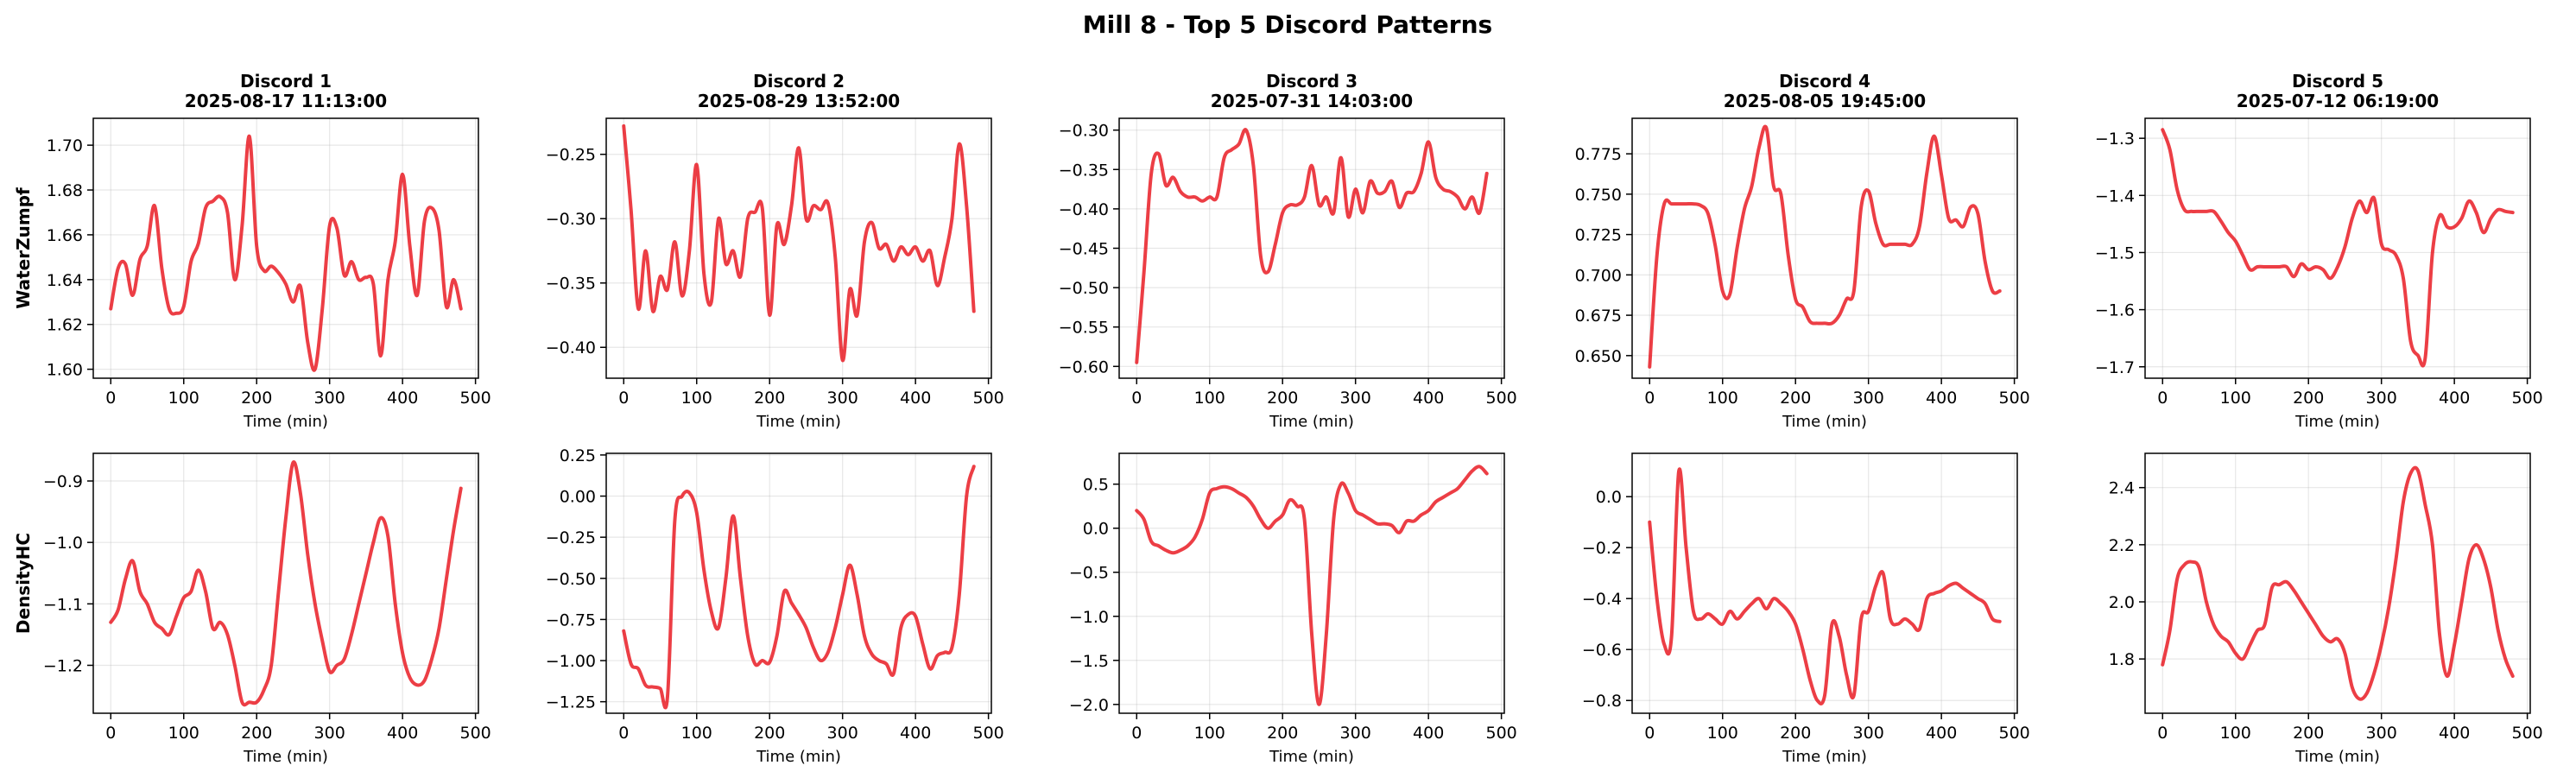  Describe the element at coordinates (1096, 529) in the screenshot. I see `y-tick-label: 0.0` at that location.